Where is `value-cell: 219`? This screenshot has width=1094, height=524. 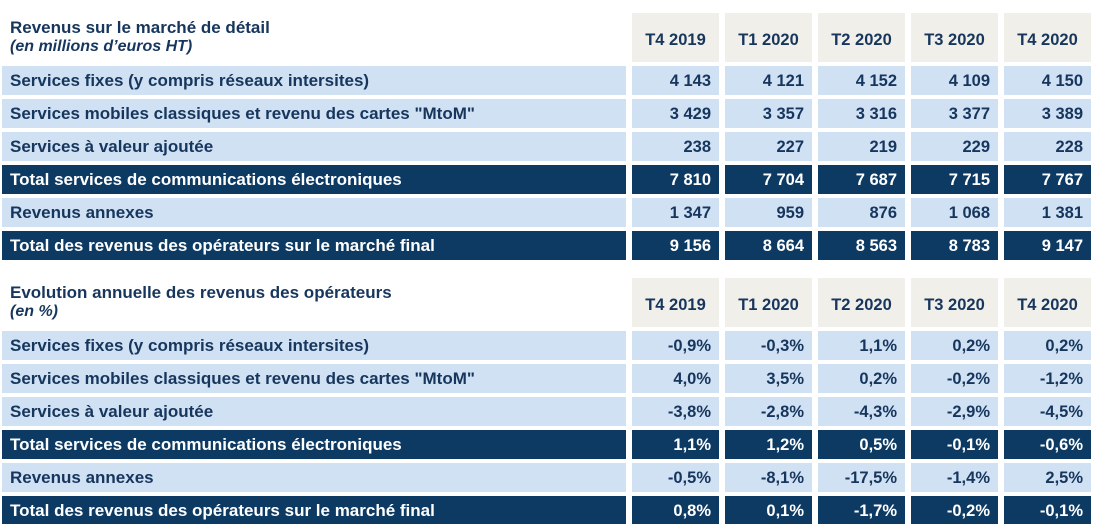
value-cell: 219 is located at coordinates (861, 146).